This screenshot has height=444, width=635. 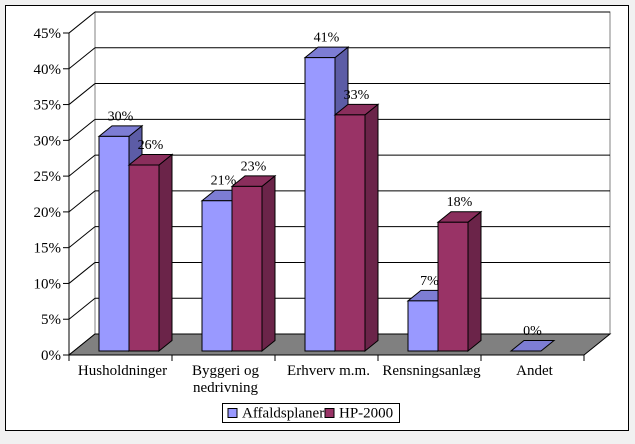 What do you see at coordinates (431, 371) in the screenshot?
I see `category-label-rensningsanlaeg: Rensningsanlæg` at bounding box center [431, 371].